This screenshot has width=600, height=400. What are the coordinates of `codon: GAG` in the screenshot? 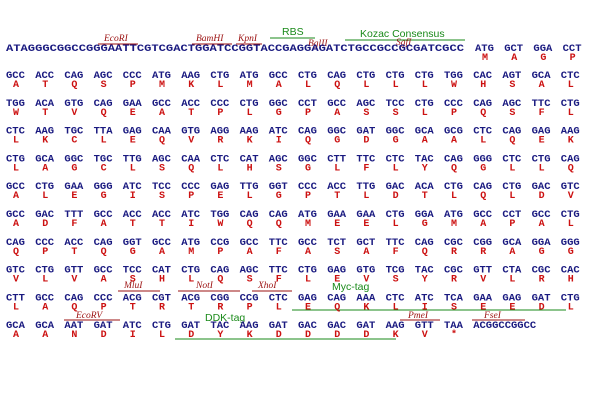 It's located at (511, 298).